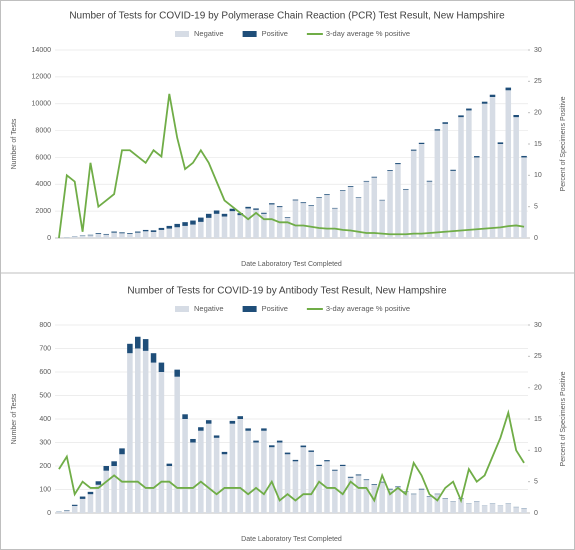 This screenshot has height=550, width=575. What do you see at coordinates (42, 50) in the screenshot?
I see `y-tick-label: 14000` at bounding box center [42, 50].